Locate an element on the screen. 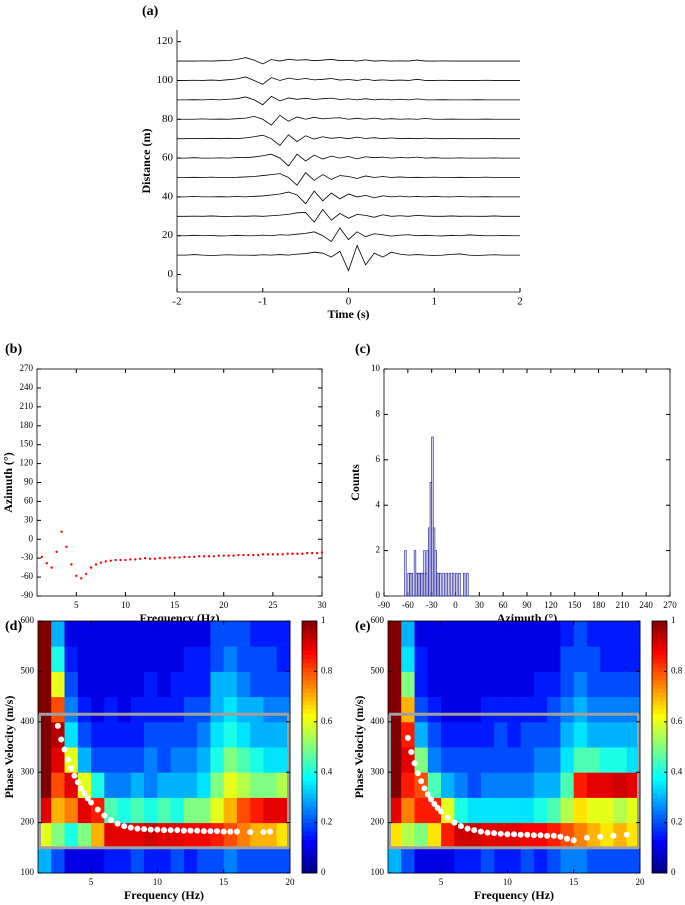  panel-label: (c) is located at coordinates (363, 349).